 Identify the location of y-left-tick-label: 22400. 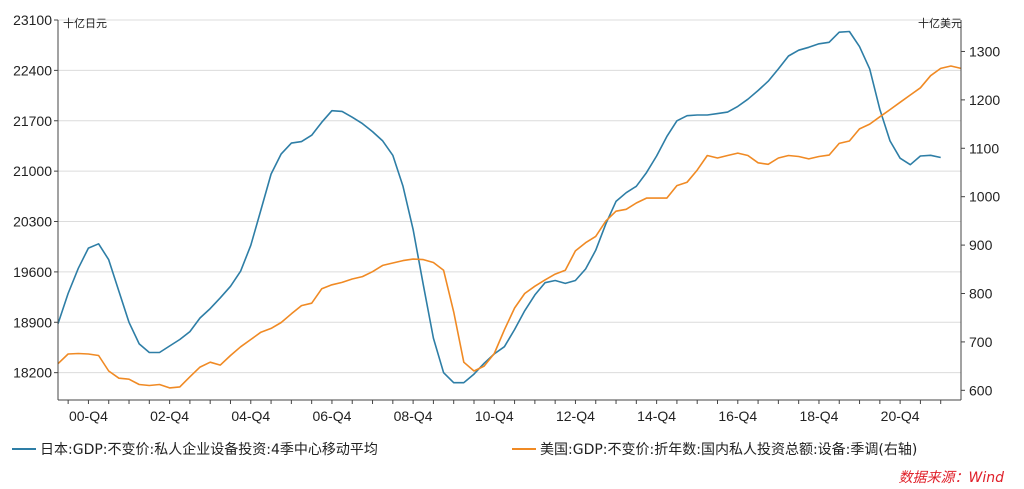
(32, 70).